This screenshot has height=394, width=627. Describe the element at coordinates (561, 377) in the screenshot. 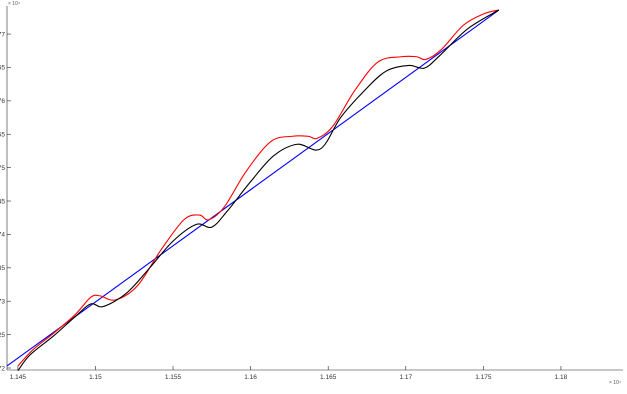

I see `x-tick-label: 1.18` at that location.